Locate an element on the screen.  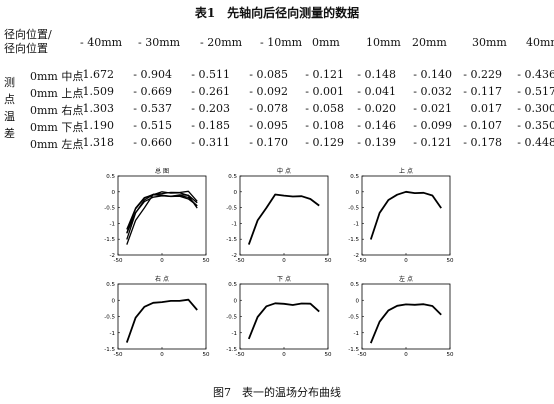
column-header: 0mm is located at coordinates (326, 42).